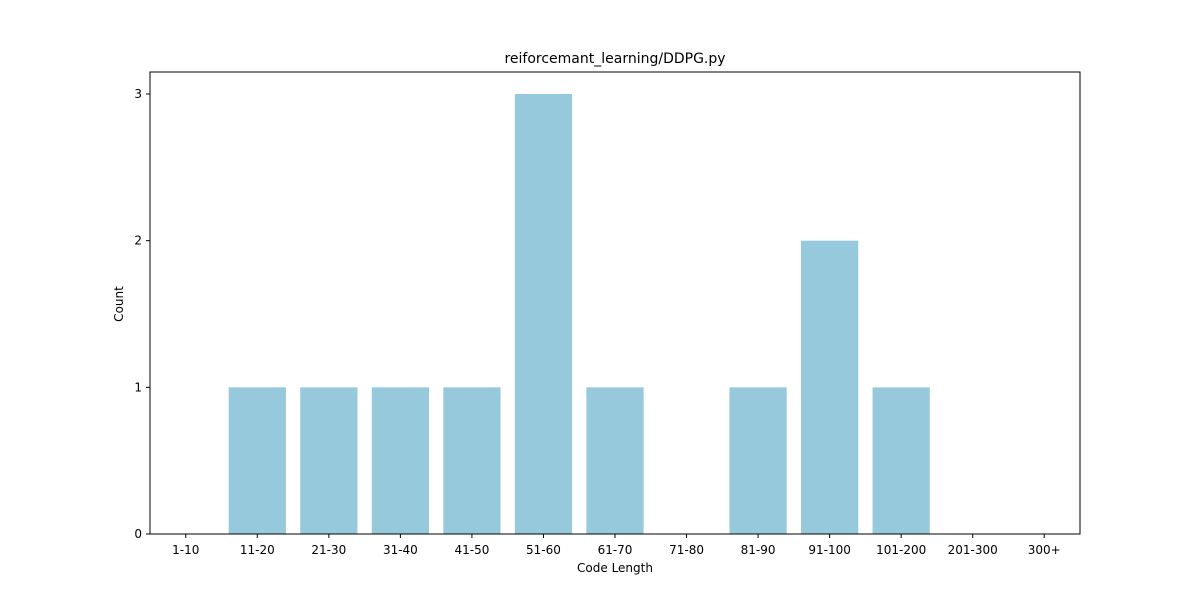  I want to click on x-axis-label: Code Length, so click(615, 568).